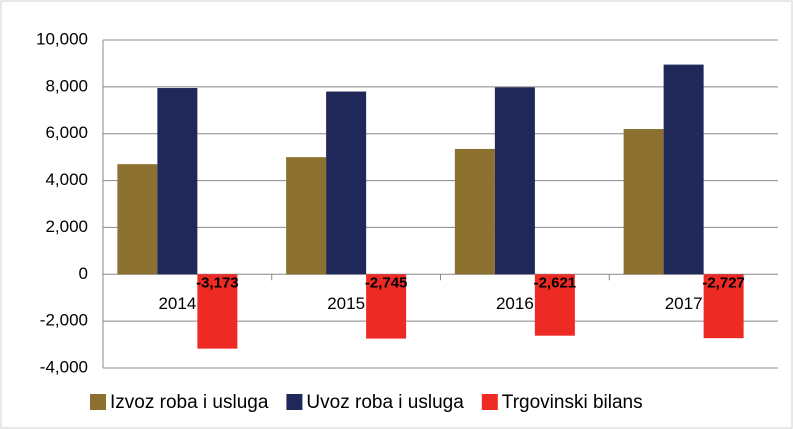 This screenshot has height=429, width=793. Describe the element at coordinates (177, 303) in the screenshot. I see `x-tick-label: 2014` at that location.